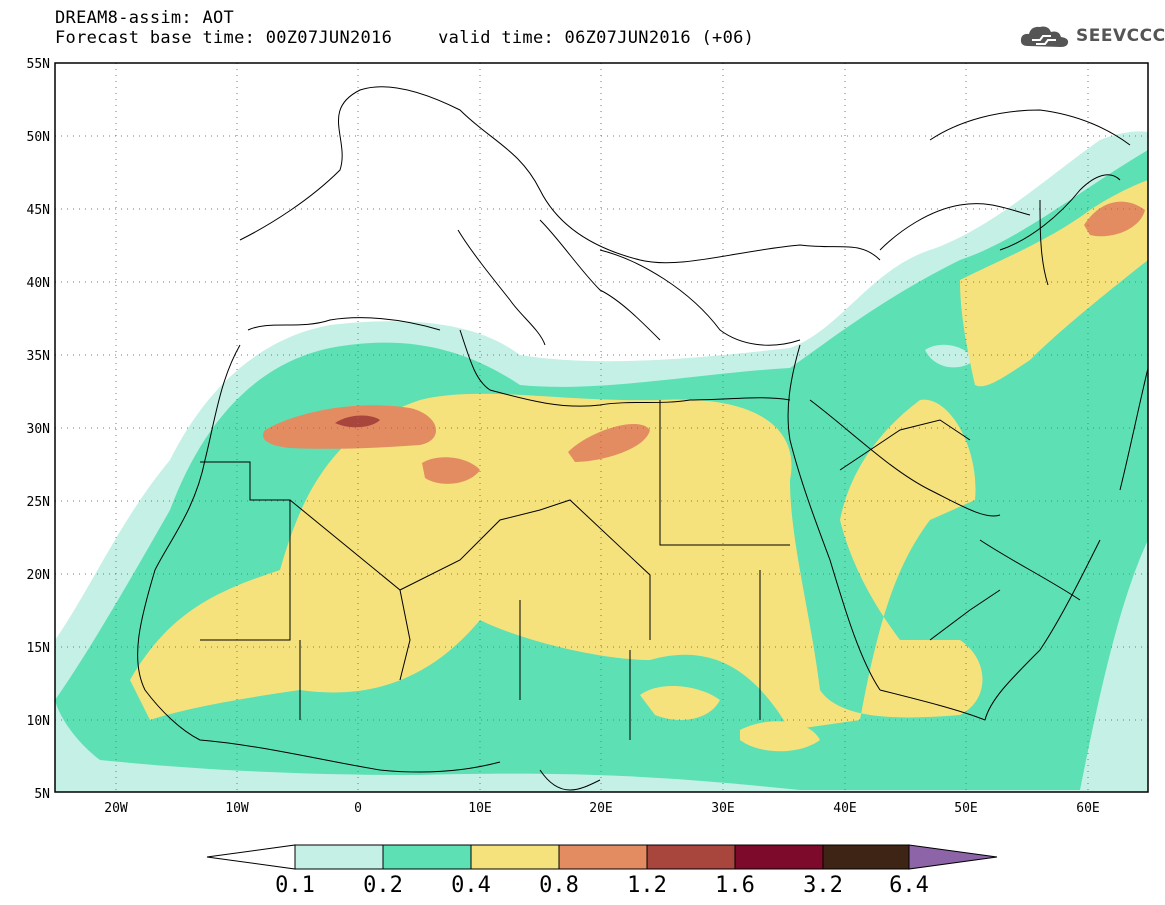 The width and height of the screenshot is (1165, 905). What do you see at coordinates (237, 808) in the screenshot?
I see `lon-tick-10W: 10W` at bounding box center [237, 808].